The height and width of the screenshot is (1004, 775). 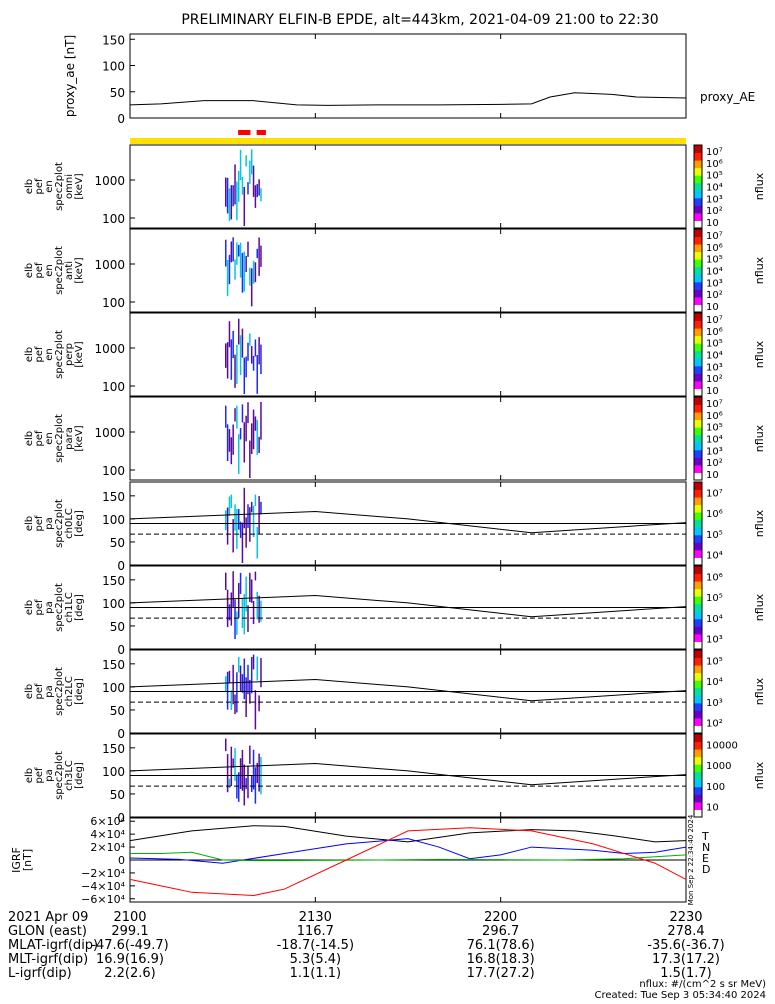 I want to click on y-tick-label: 50, so click(x=117, y=627).